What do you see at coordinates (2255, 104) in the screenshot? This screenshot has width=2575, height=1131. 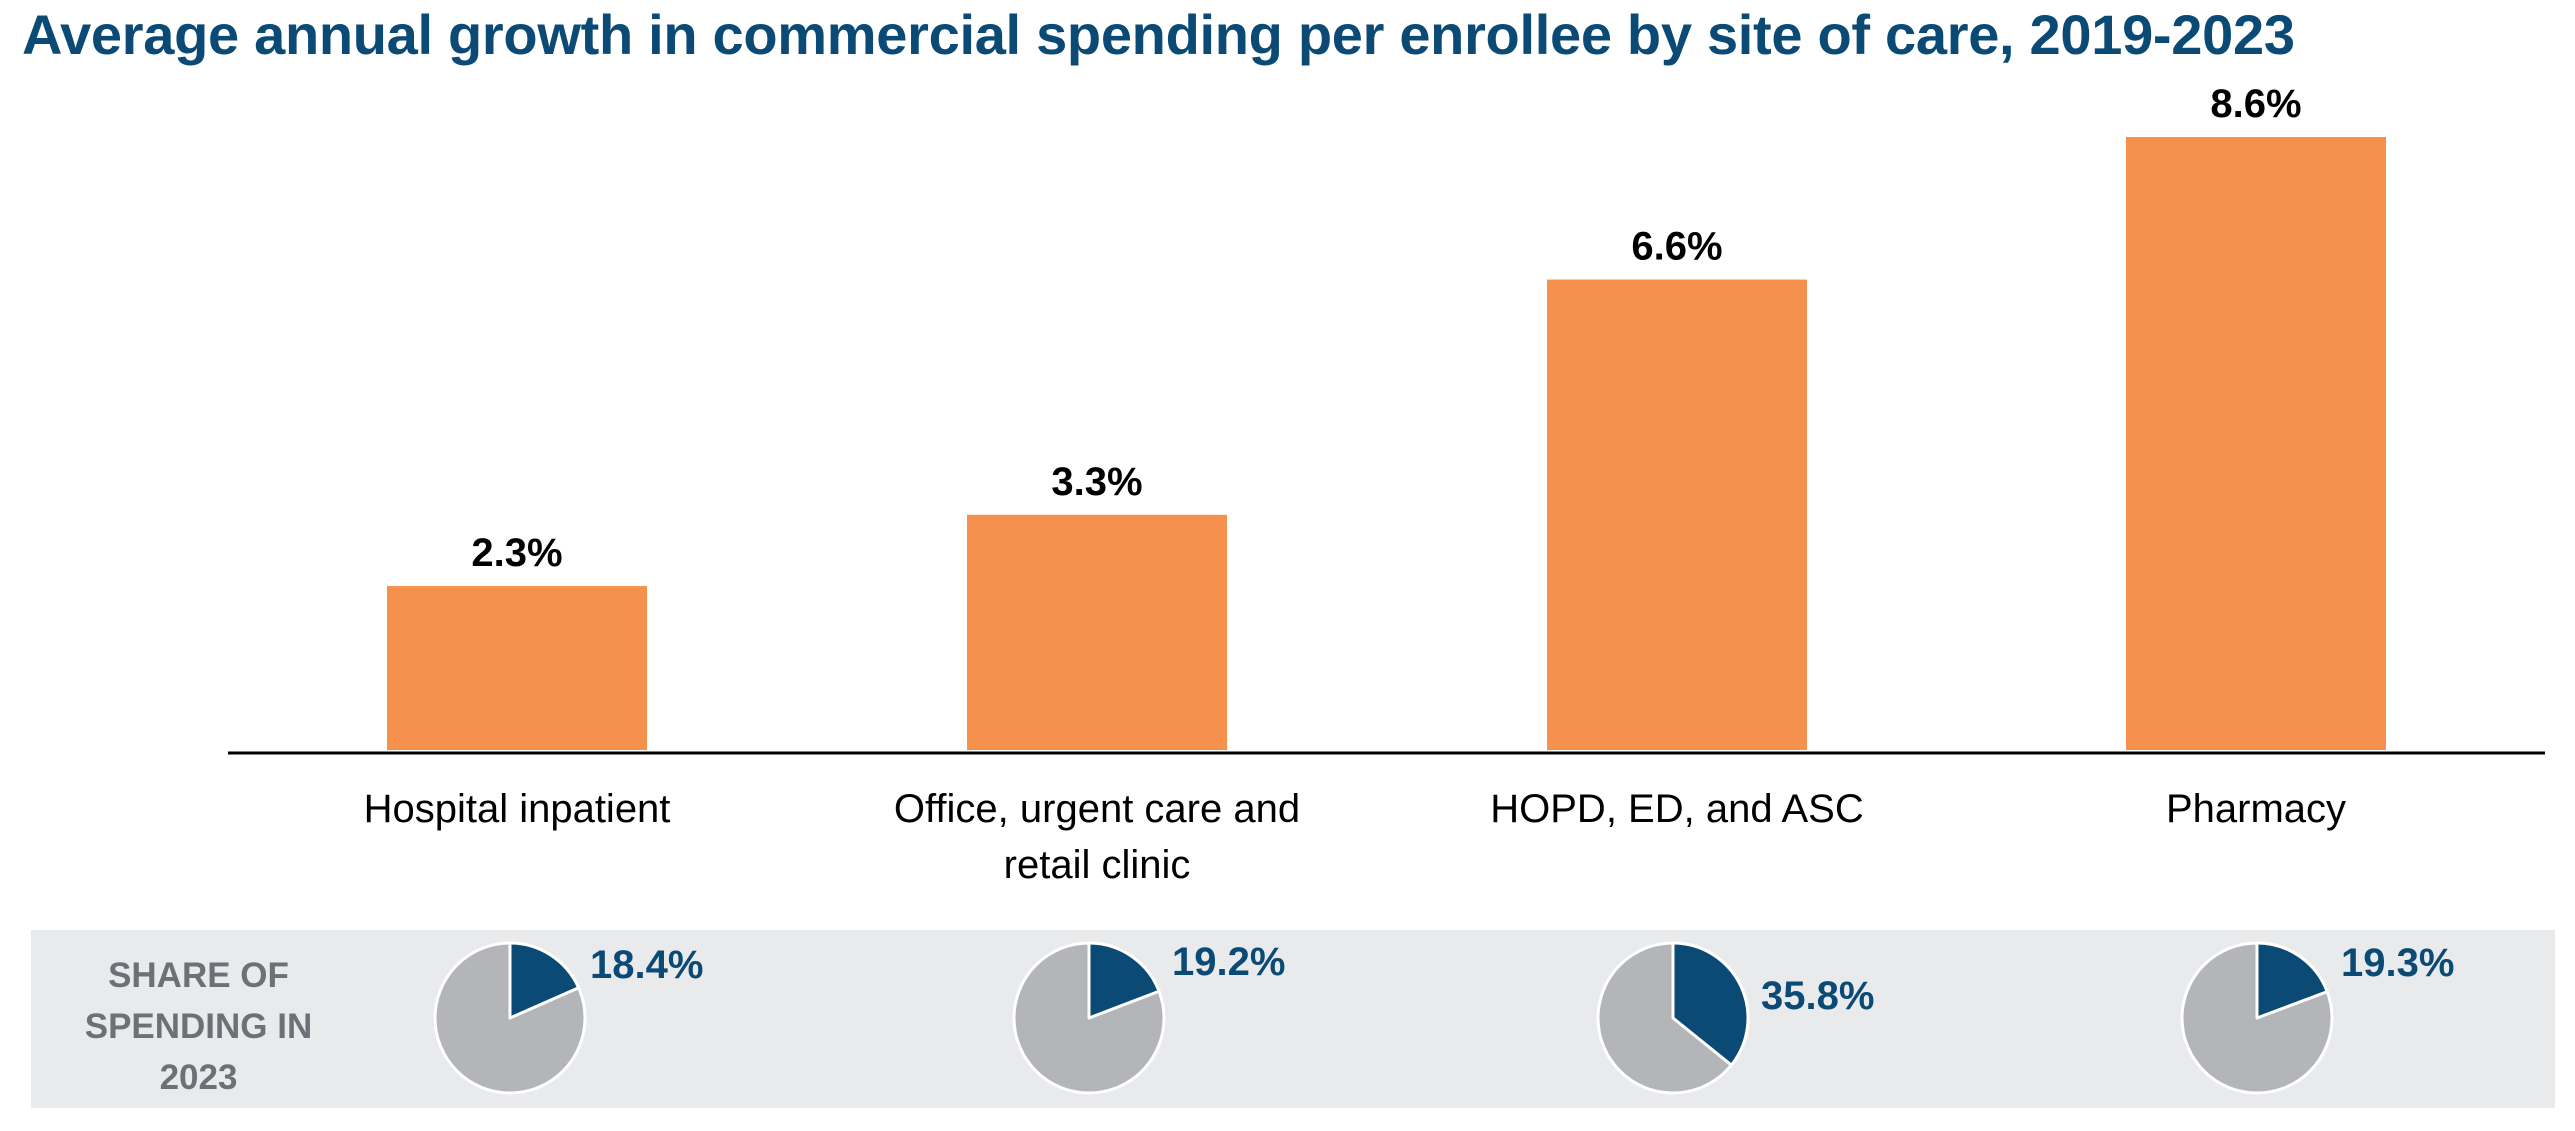 I see `bar-value-label: 8.6%` at bounding box center [2255, 104].